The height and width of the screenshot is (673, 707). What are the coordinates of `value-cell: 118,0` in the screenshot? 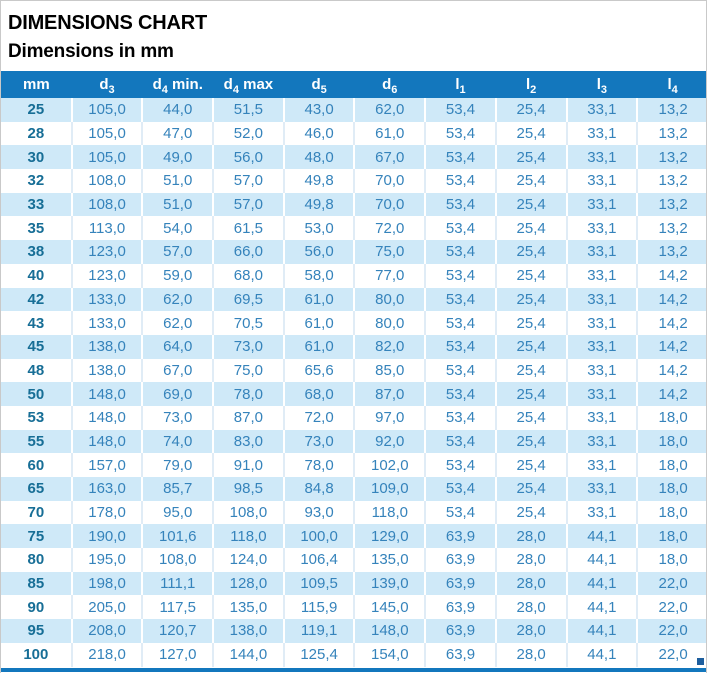 It's located at (248, 536).